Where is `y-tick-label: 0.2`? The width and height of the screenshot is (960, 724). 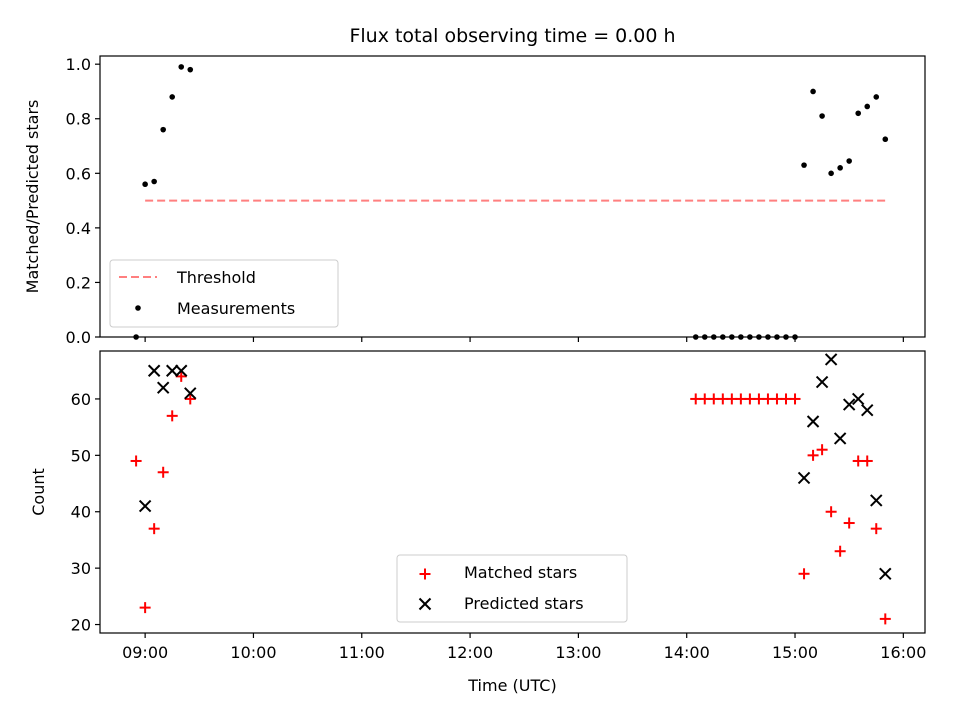
y-tick-label: 0.2 is located at coordinates (78, 282).